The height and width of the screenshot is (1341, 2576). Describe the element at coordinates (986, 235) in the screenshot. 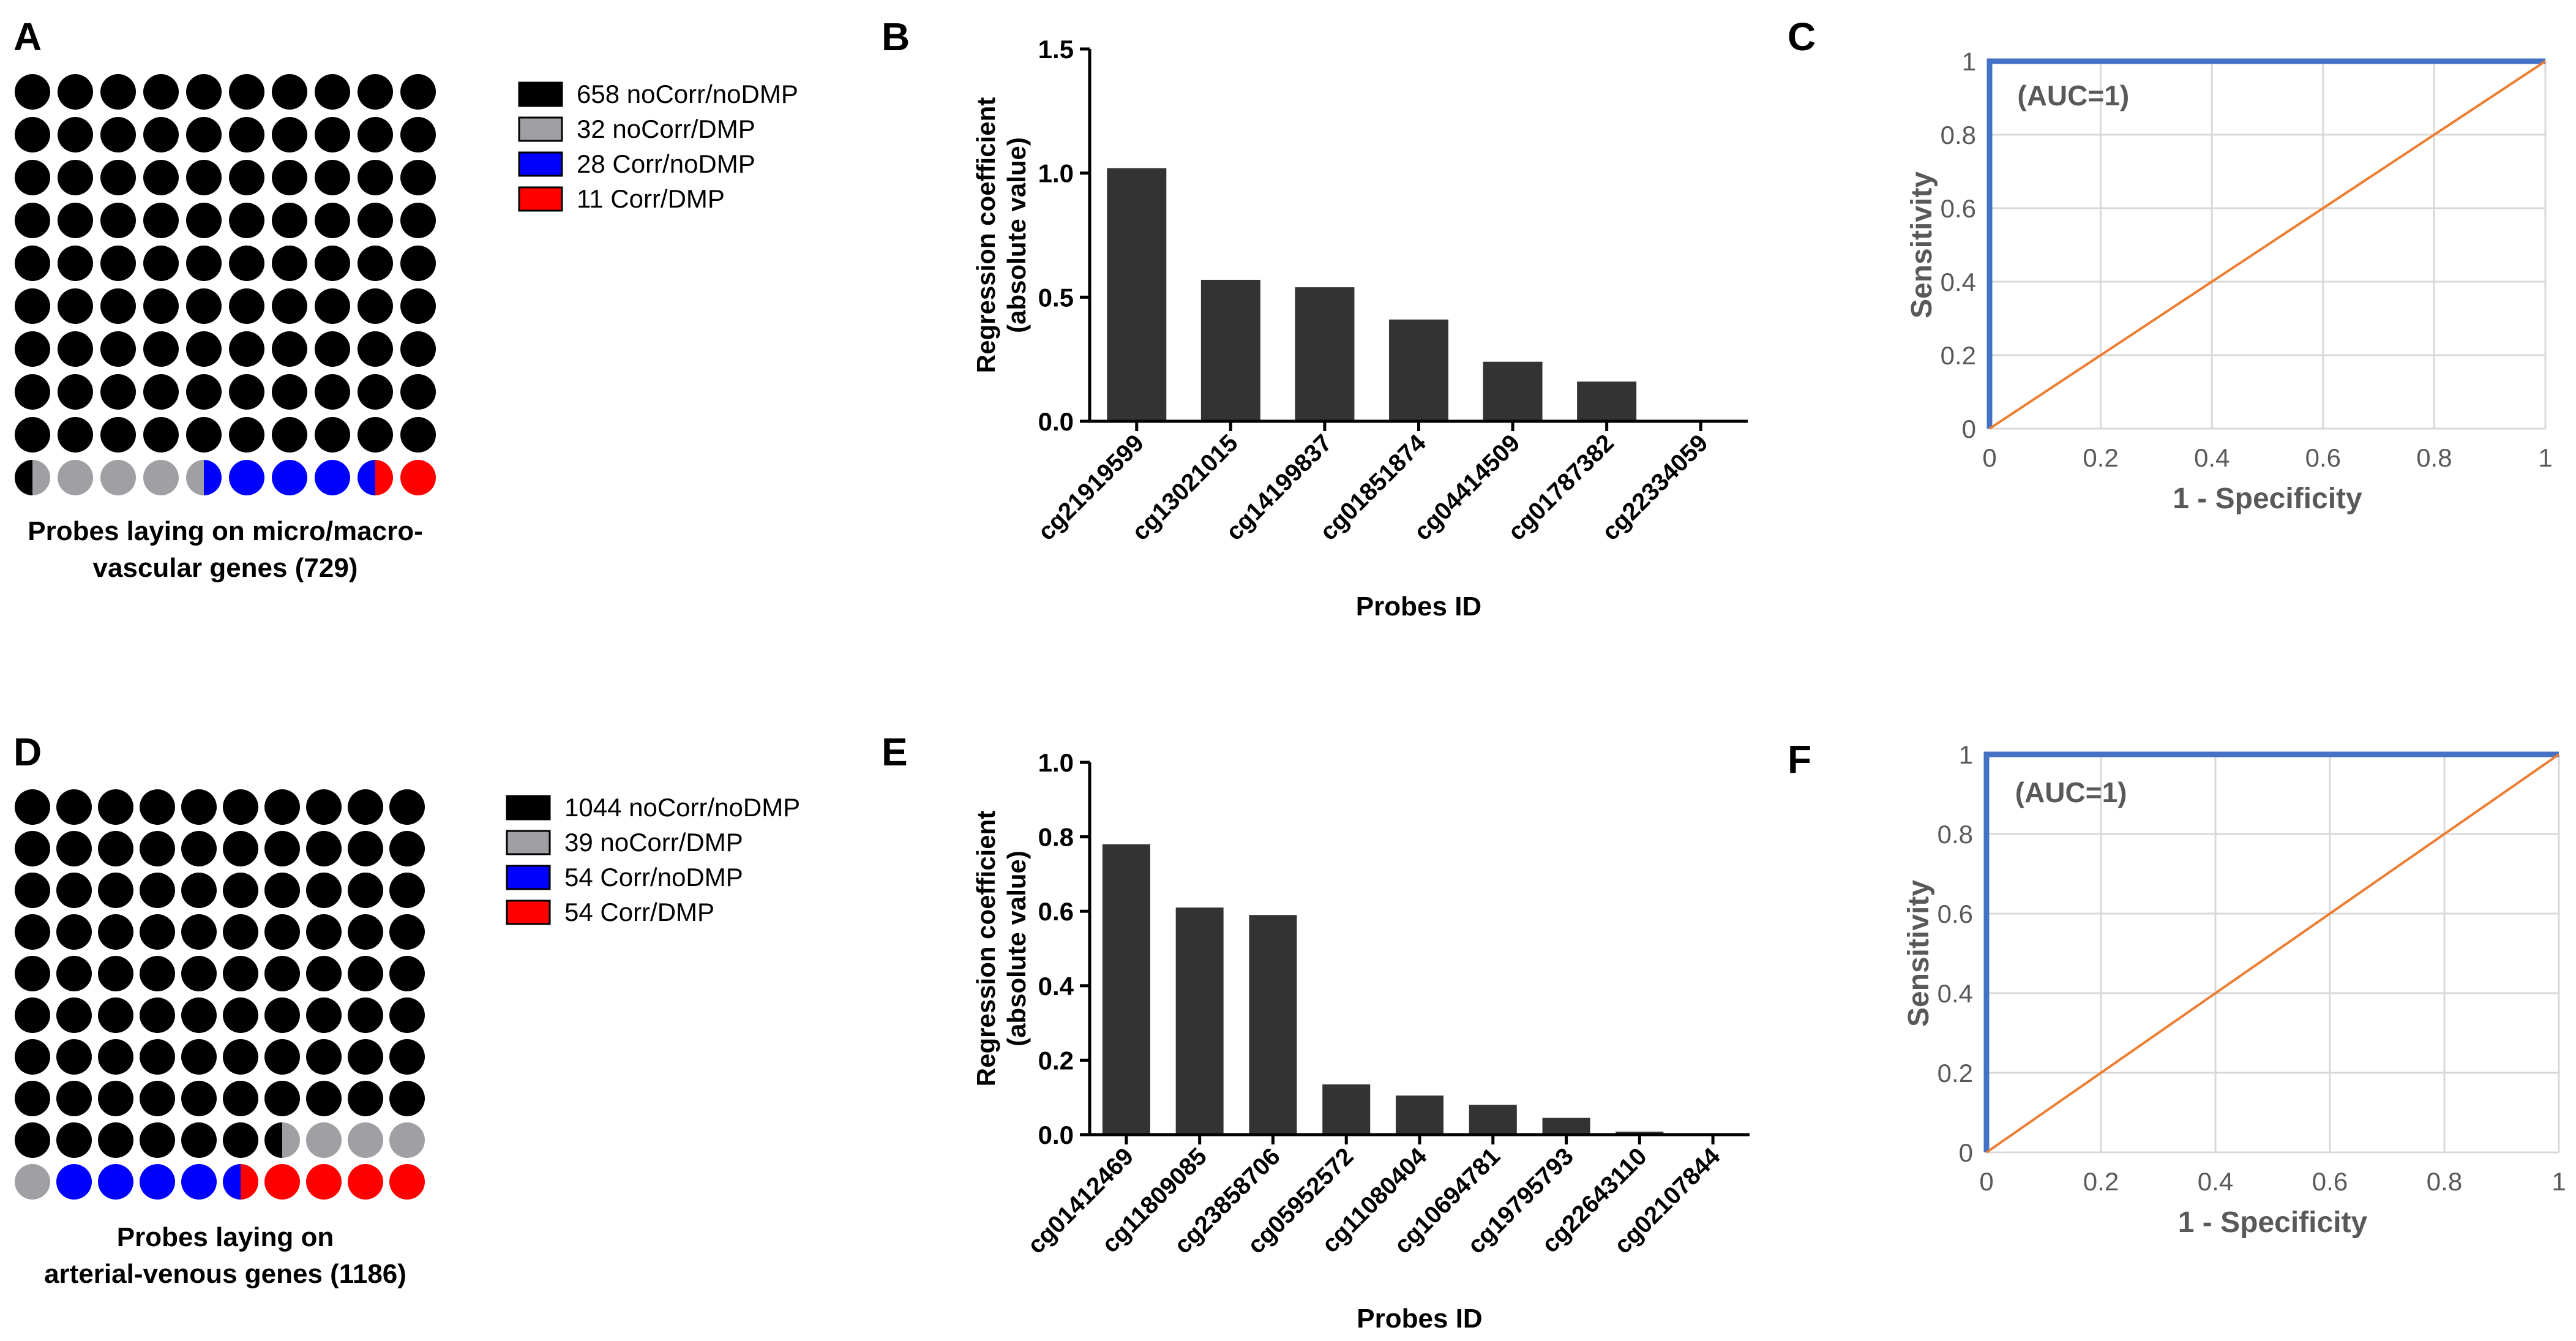

I see `bar-b-ylabel-line1: Regression coefficient` at that location.